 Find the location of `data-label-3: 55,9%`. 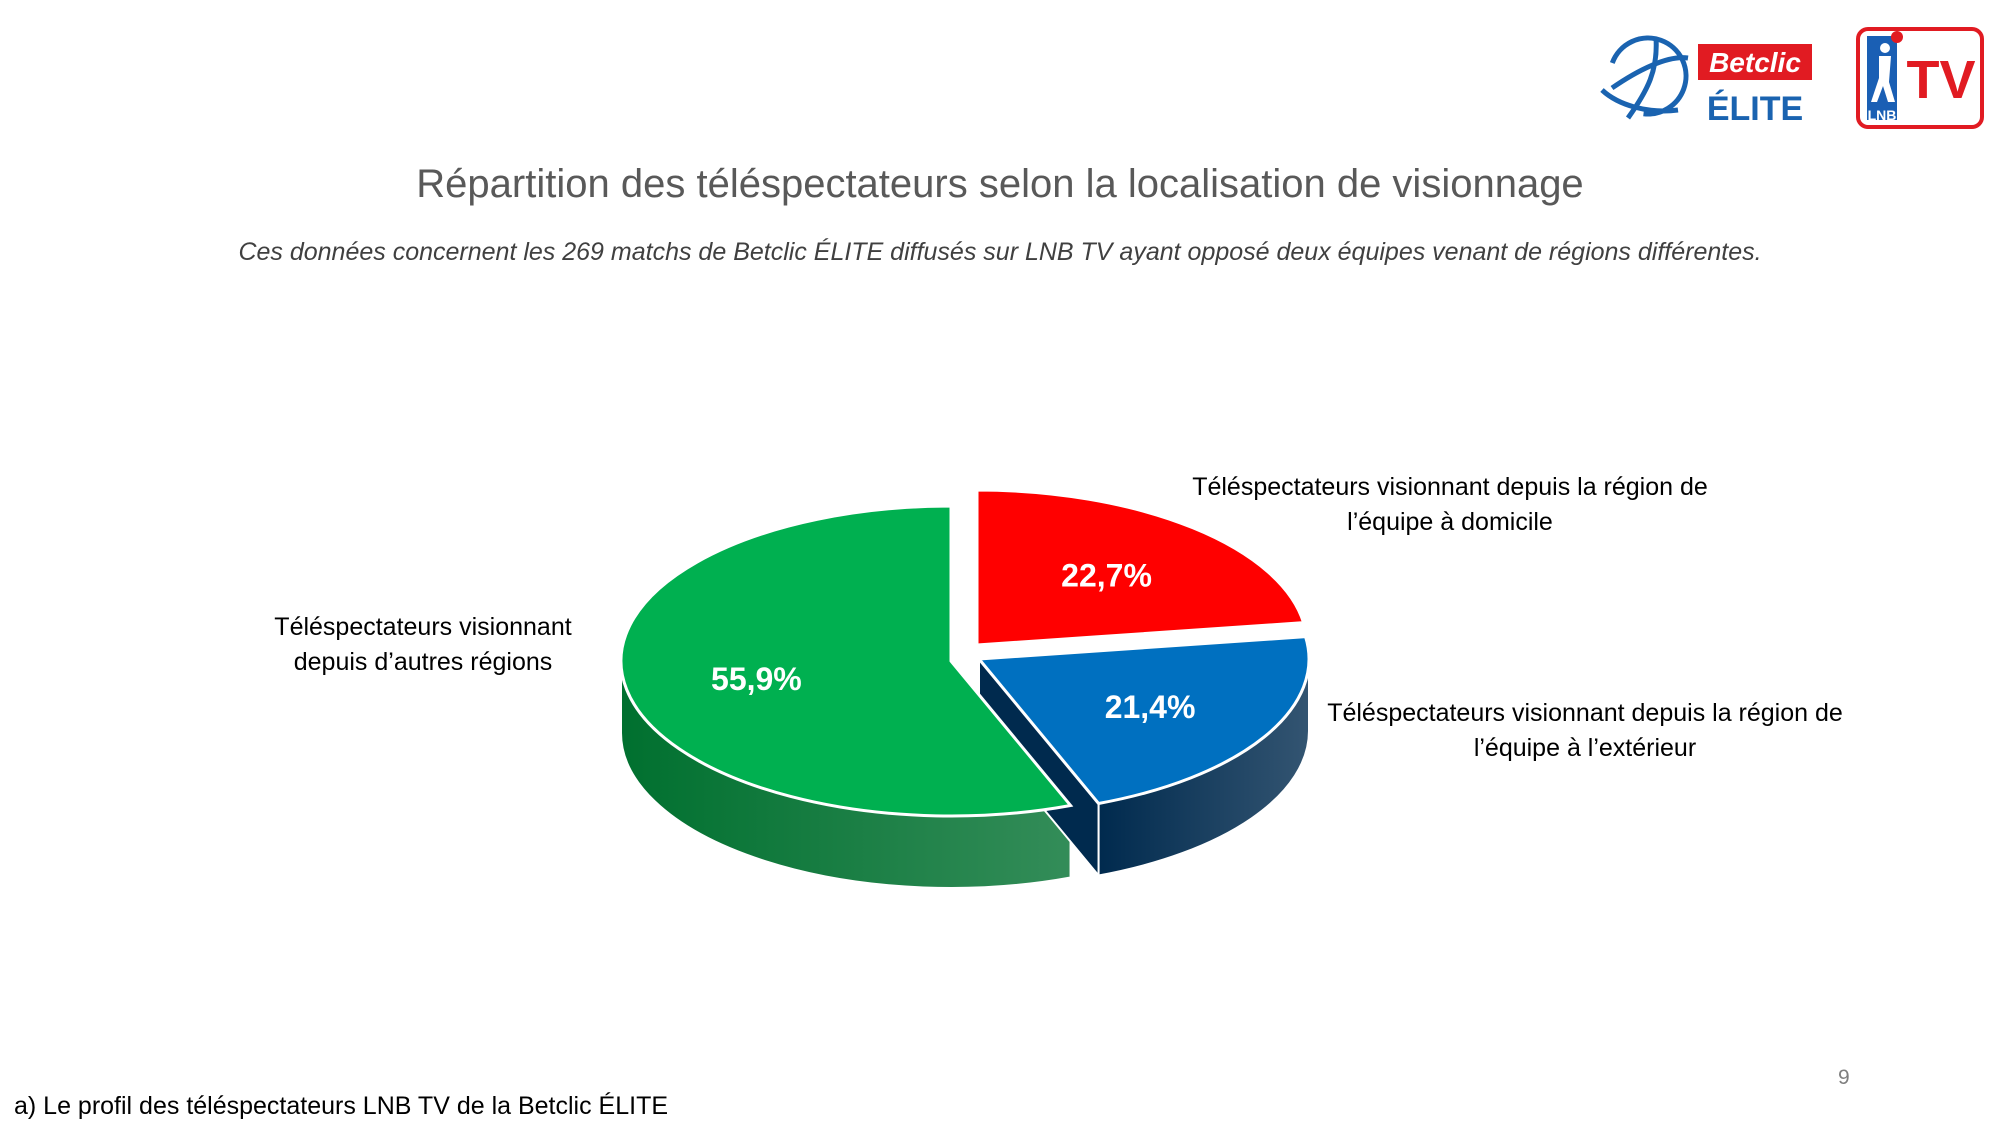

data-label-3: 55,9% is located at coordinates (756, 679).